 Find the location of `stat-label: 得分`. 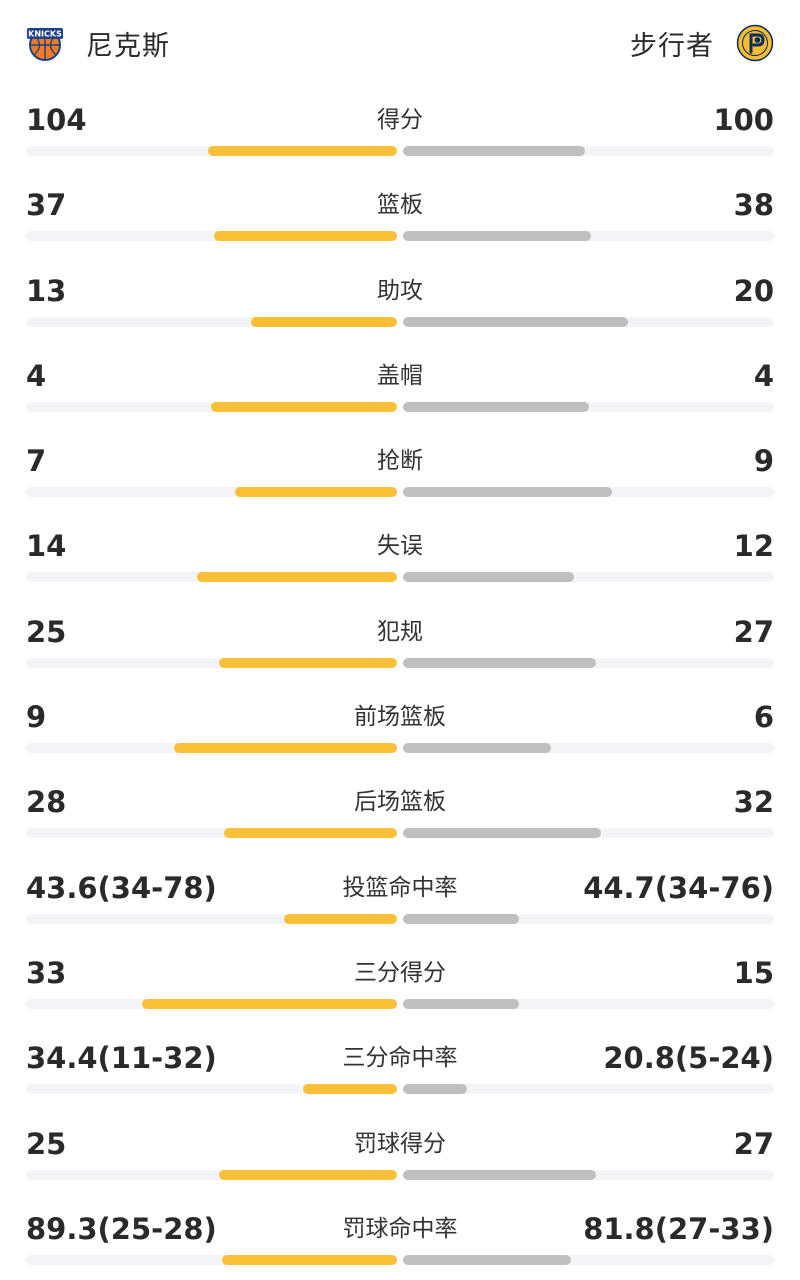

stat-label: 得分 is located at coordinates (400, 120).